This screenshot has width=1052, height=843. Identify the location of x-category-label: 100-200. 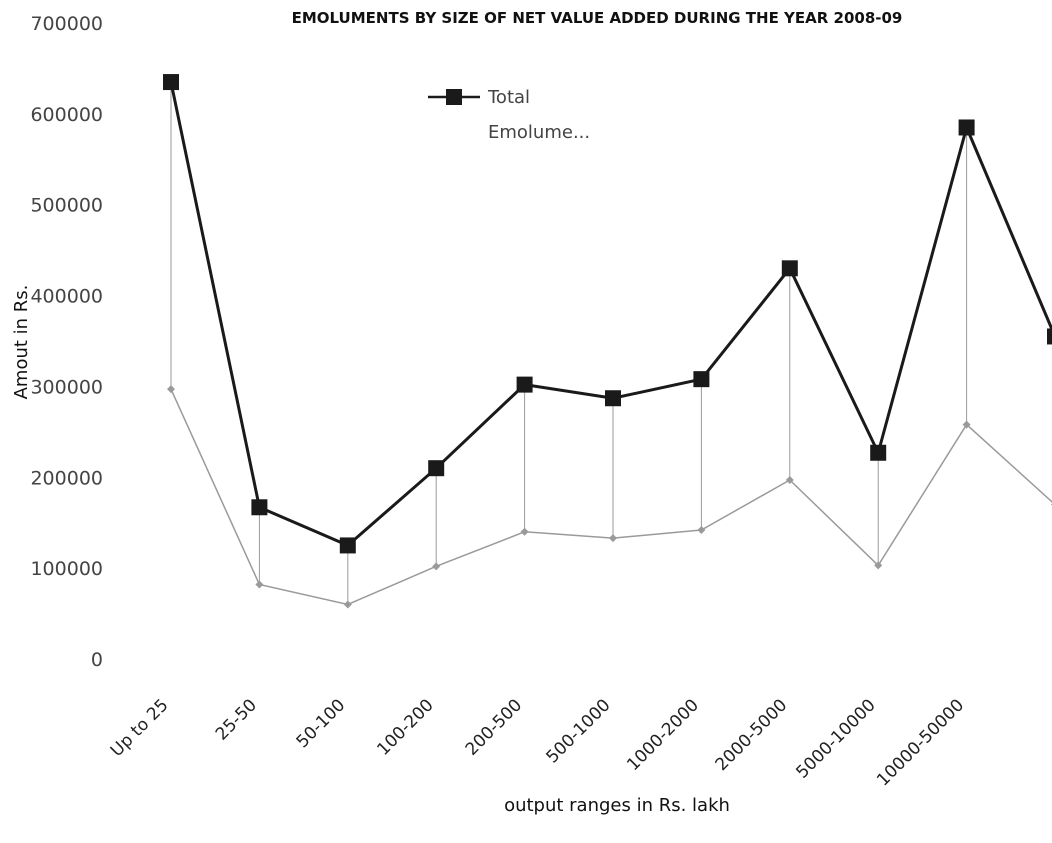
(405, 727).